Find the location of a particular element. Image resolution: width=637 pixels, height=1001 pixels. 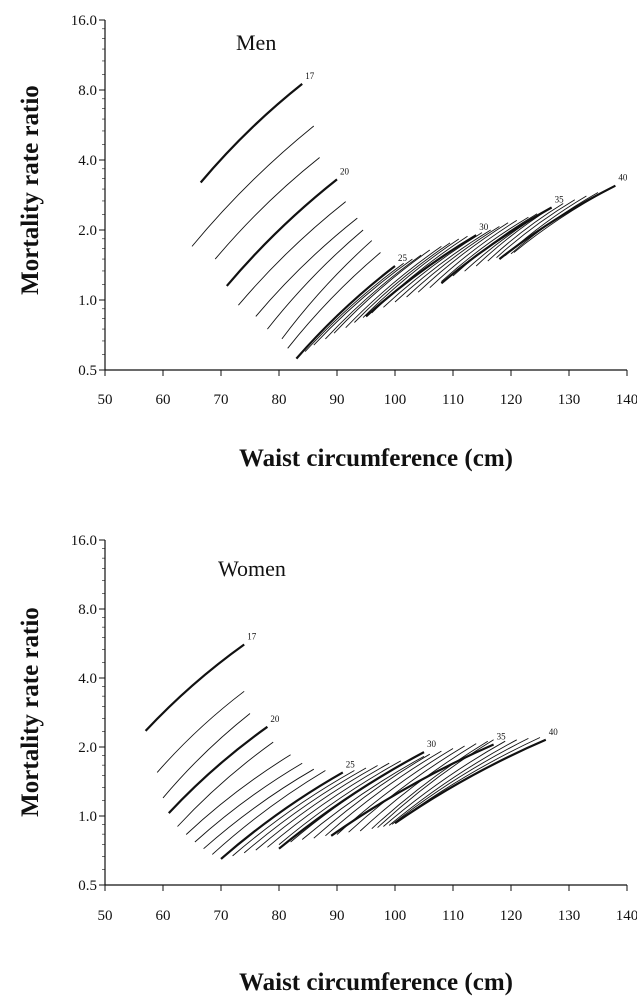

panel-title: Men is located at coordinates (256, 42).